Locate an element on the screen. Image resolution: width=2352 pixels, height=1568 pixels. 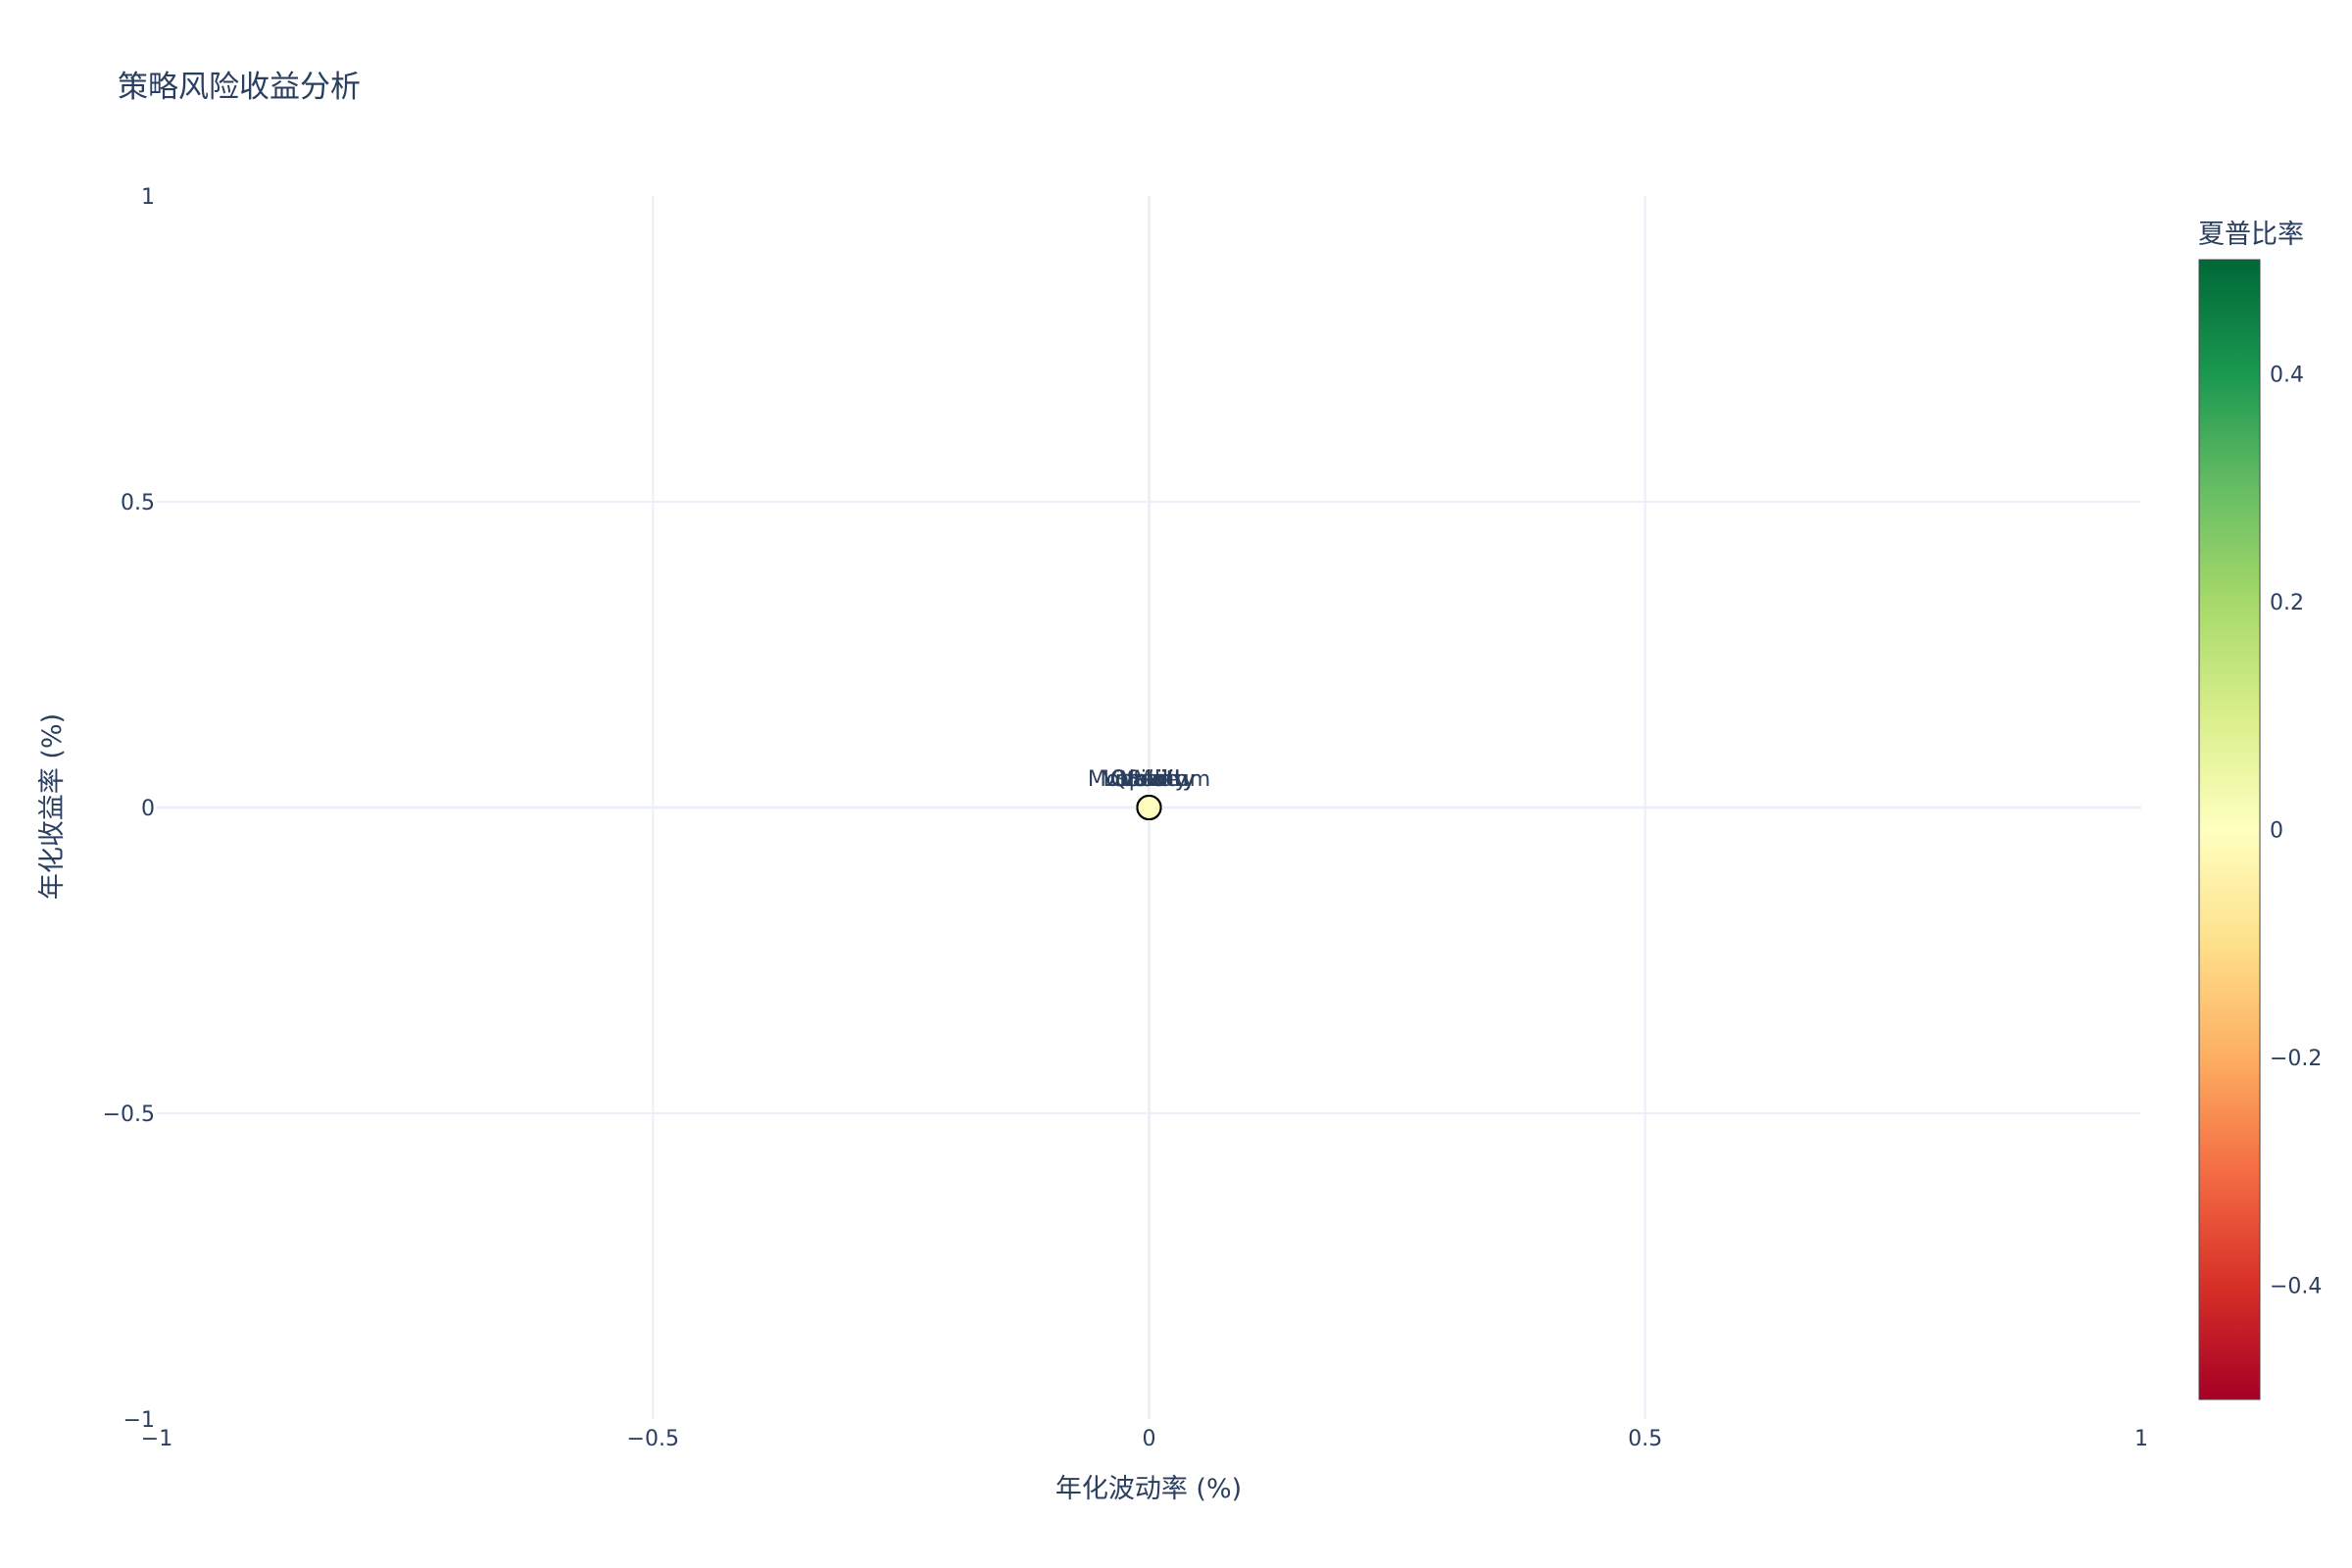
chart-title: 策略风险收益分析 is located at coordinates (239, 87).